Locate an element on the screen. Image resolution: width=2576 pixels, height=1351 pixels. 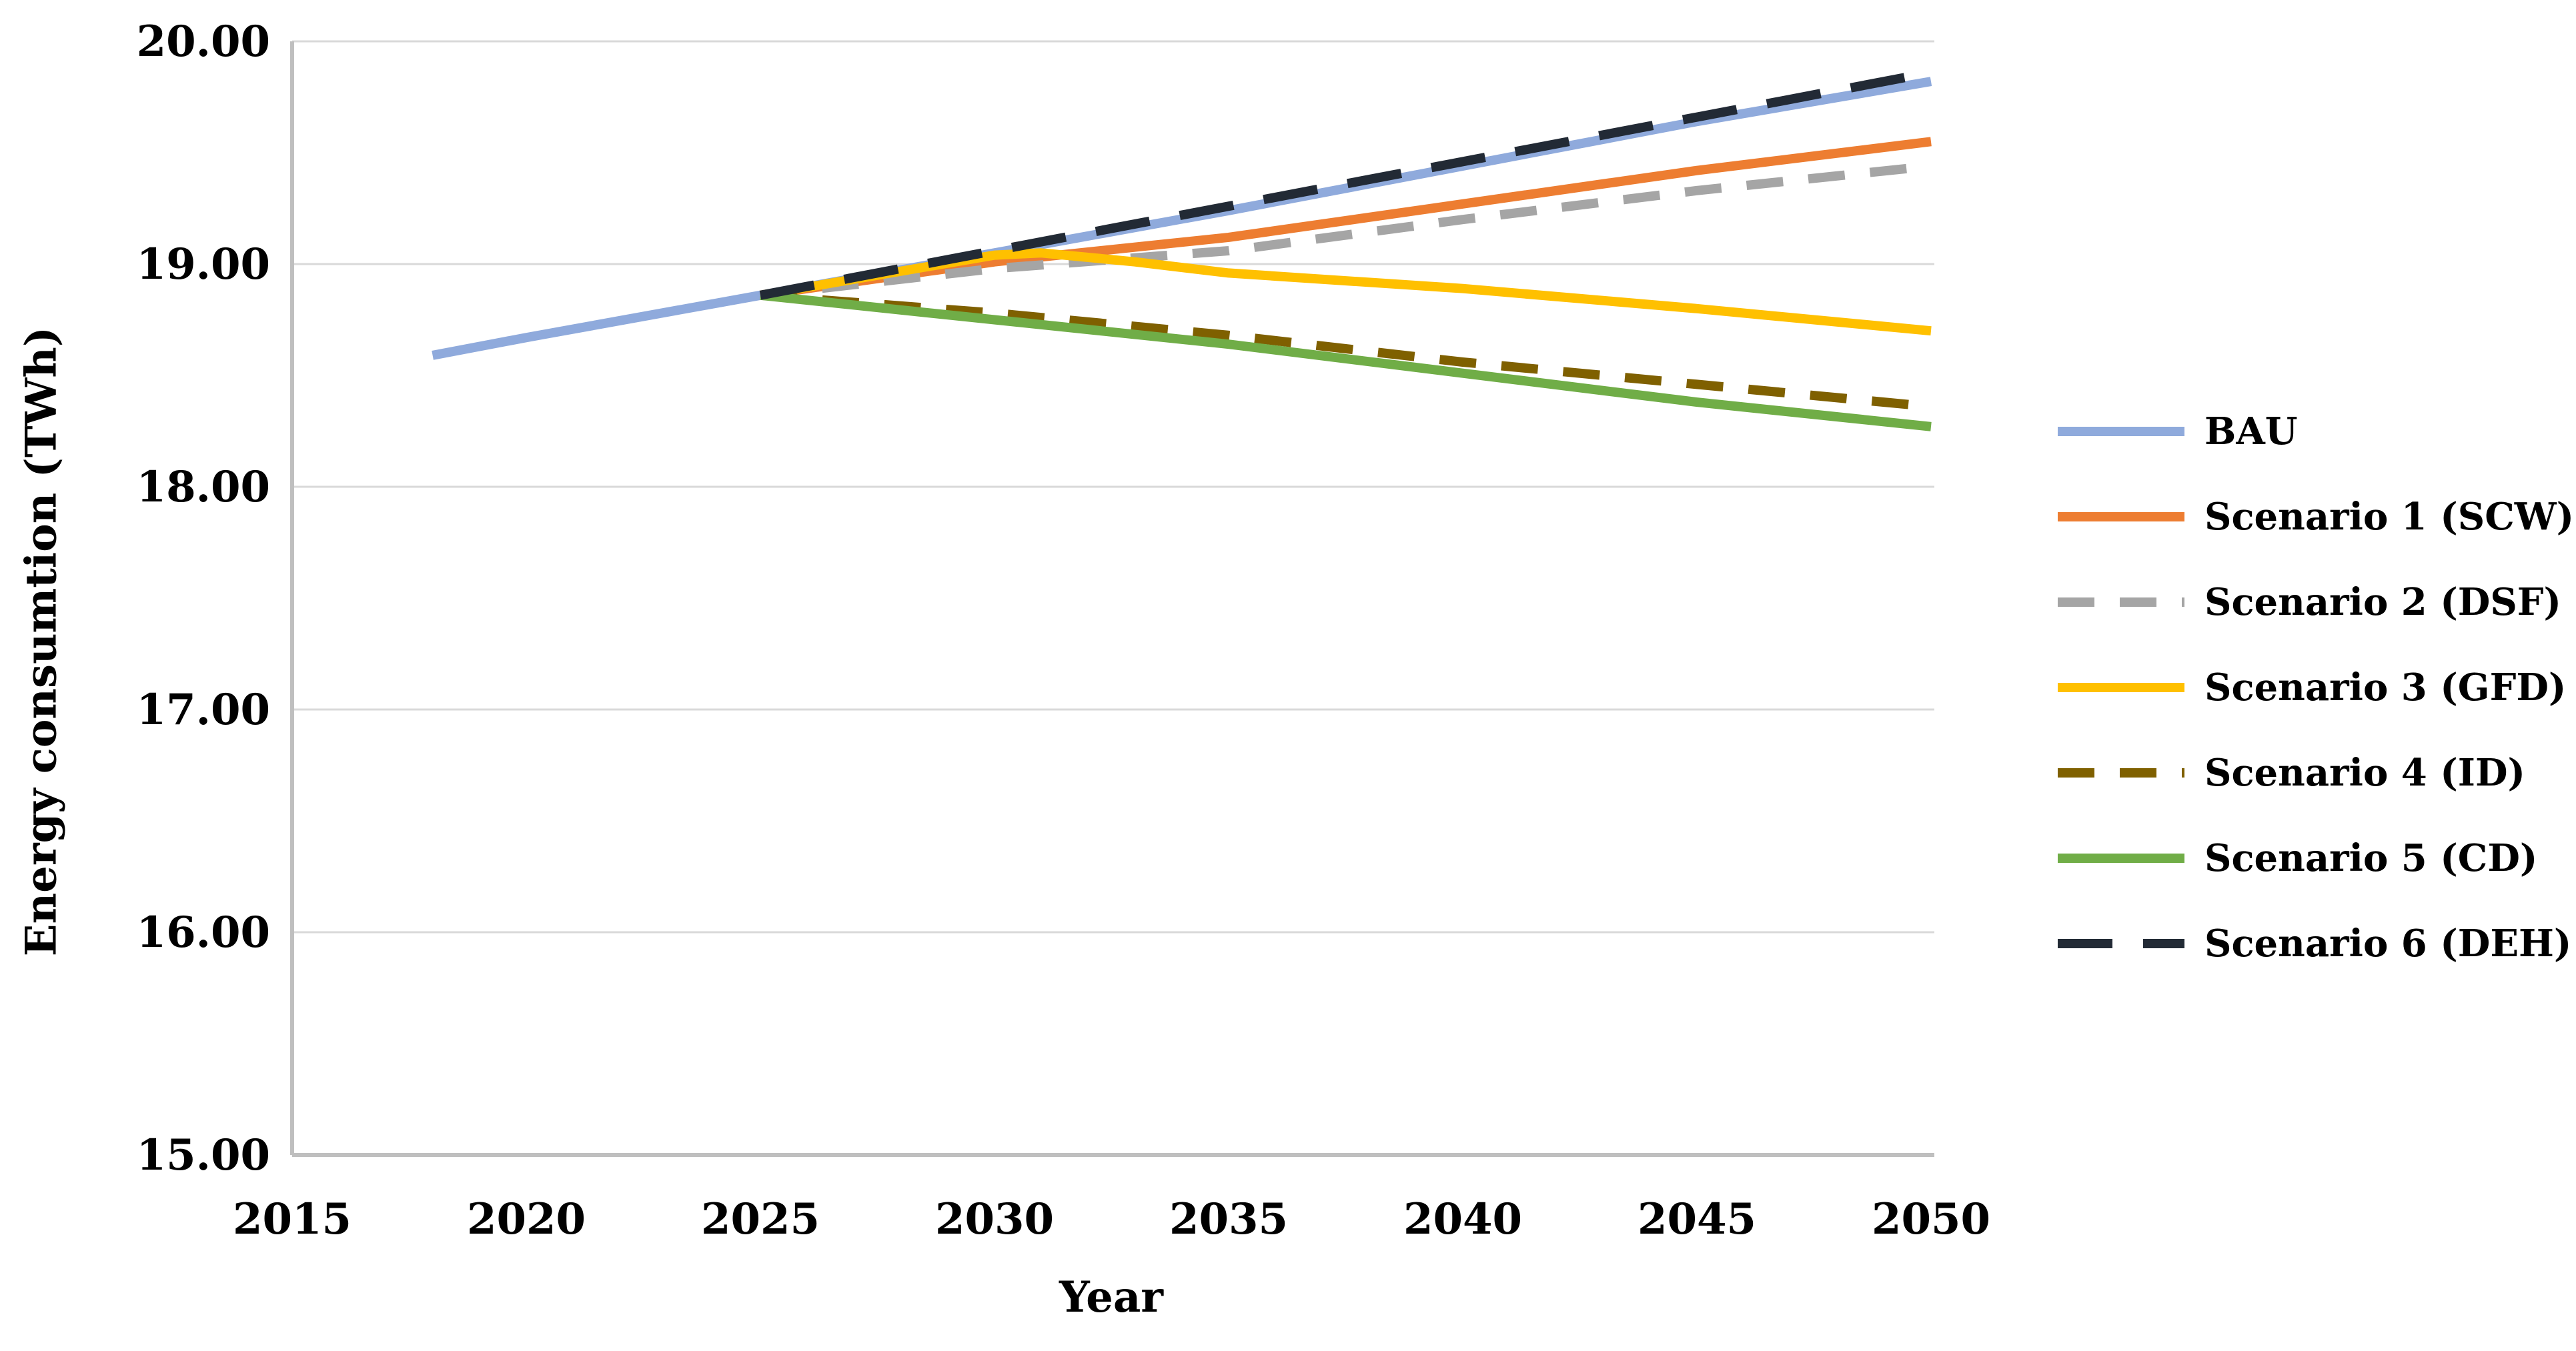
legend-label: Scenario 3 (GFD) is located at coordinates (2385, 687).